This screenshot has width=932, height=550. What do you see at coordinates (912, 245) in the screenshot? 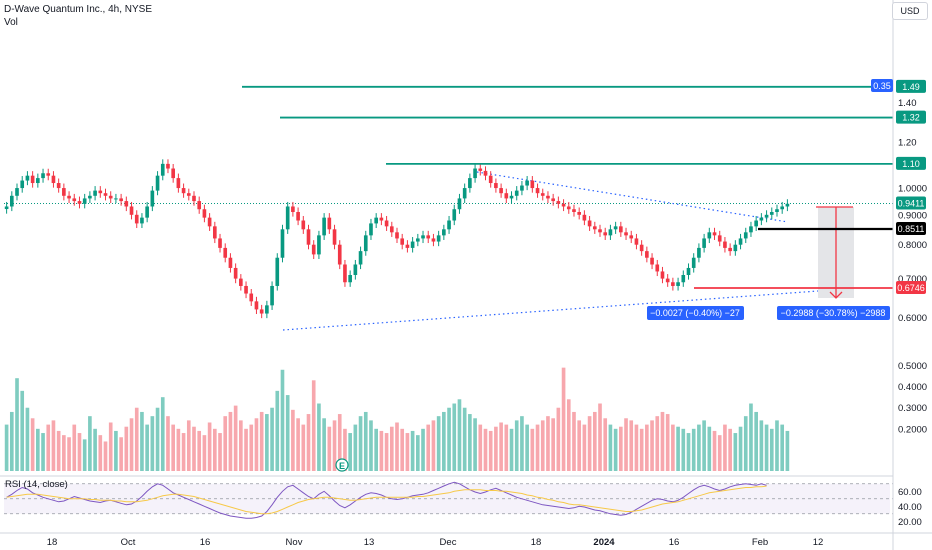
I see `price-tick-label: 0.8000` at bounding box center [912, 245].